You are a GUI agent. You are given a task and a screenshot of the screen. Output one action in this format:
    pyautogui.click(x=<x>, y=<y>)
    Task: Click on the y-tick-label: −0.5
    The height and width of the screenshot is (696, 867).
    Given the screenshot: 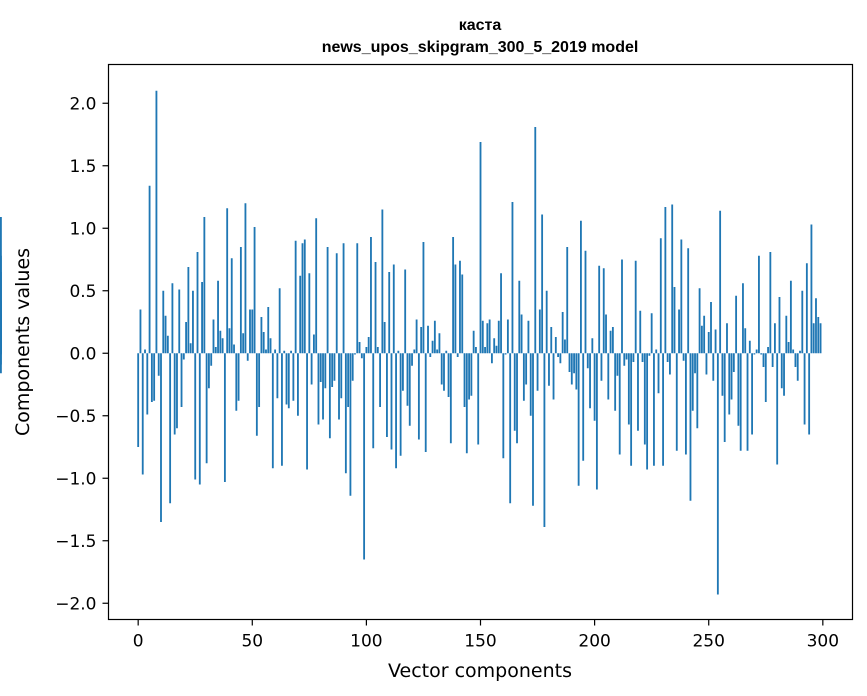 What is the action you would take?
    pyautogui.click(x=75, y=417)
    